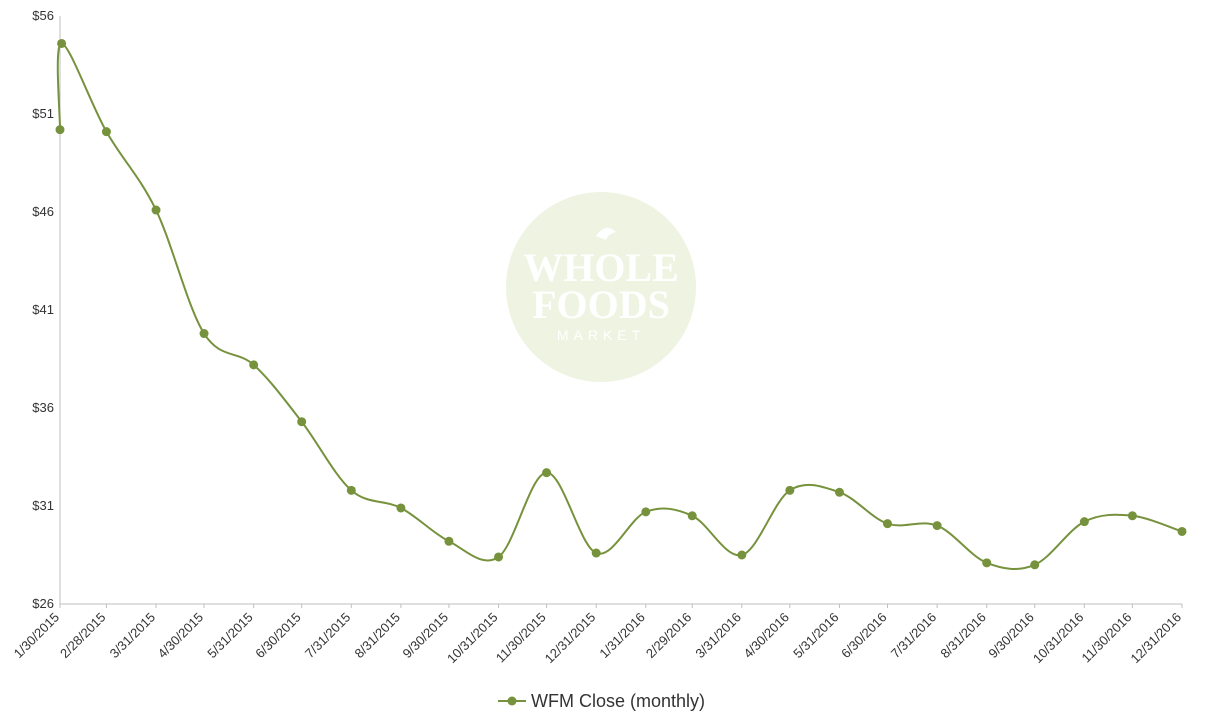 The width and height of the screenshot is (1209, 727). I want to click on x-tick-label: 6/30/2015, so click(278, 636).